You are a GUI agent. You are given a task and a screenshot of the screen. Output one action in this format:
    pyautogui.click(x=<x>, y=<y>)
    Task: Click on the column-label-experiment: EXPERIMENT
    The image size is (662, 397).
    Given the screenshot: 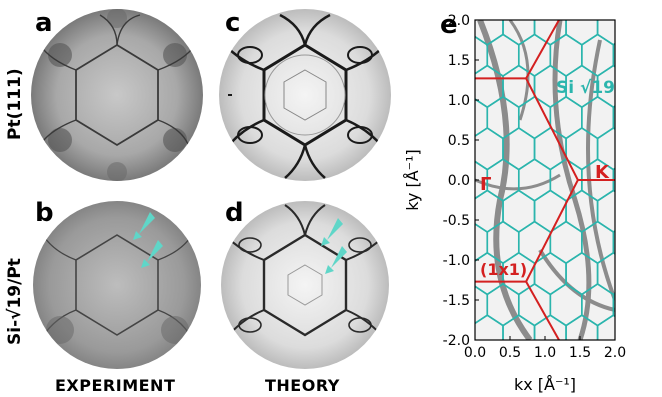 What is the action you would take?
    pyautogui.click(x=115, y=385)
    